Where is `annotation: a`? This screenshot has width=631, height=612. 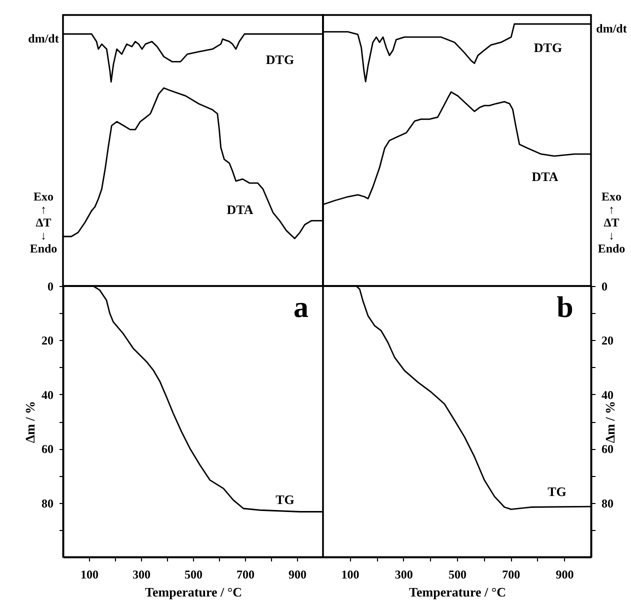
annotation: a is located at coordinates (301, 307).